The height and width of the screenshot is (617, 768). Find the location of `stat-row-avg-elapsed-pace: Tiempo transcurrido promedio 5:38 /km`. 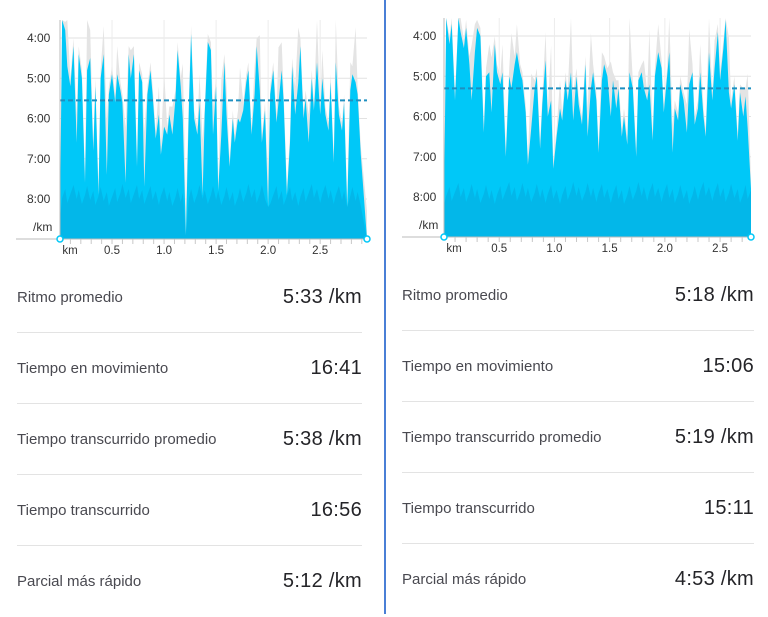

stat-row-avg-elapsed-pace: Tiempo transcurrido promedio 5:38 /km is located at coordinates (189, 439).